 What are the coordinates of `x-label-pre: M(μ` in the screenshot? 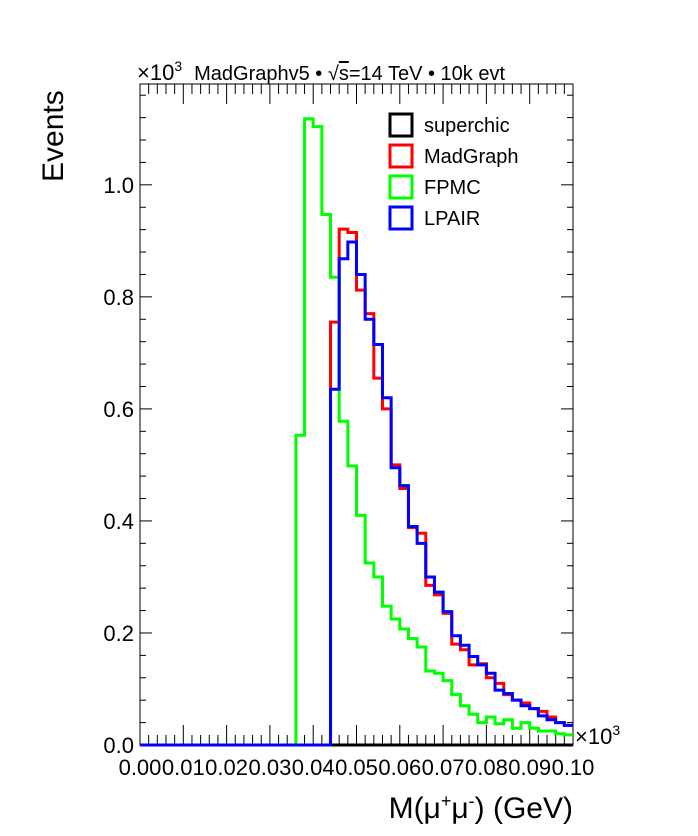 It's located at (415, 808).